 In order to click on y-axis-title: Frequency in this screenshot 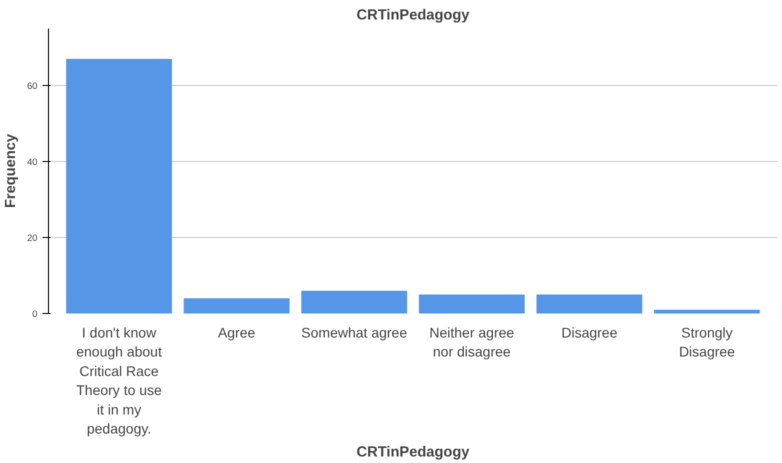, I will do `click(11, 170)`.